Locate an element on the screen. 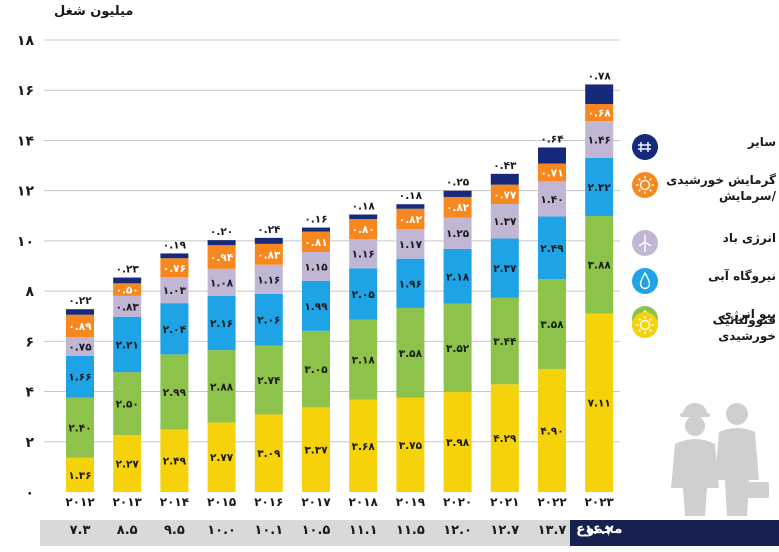 The width and height of the screenshot is (779, 552). x-tick-label: ۲۰۲۲ is located at coordinates (552, 502).